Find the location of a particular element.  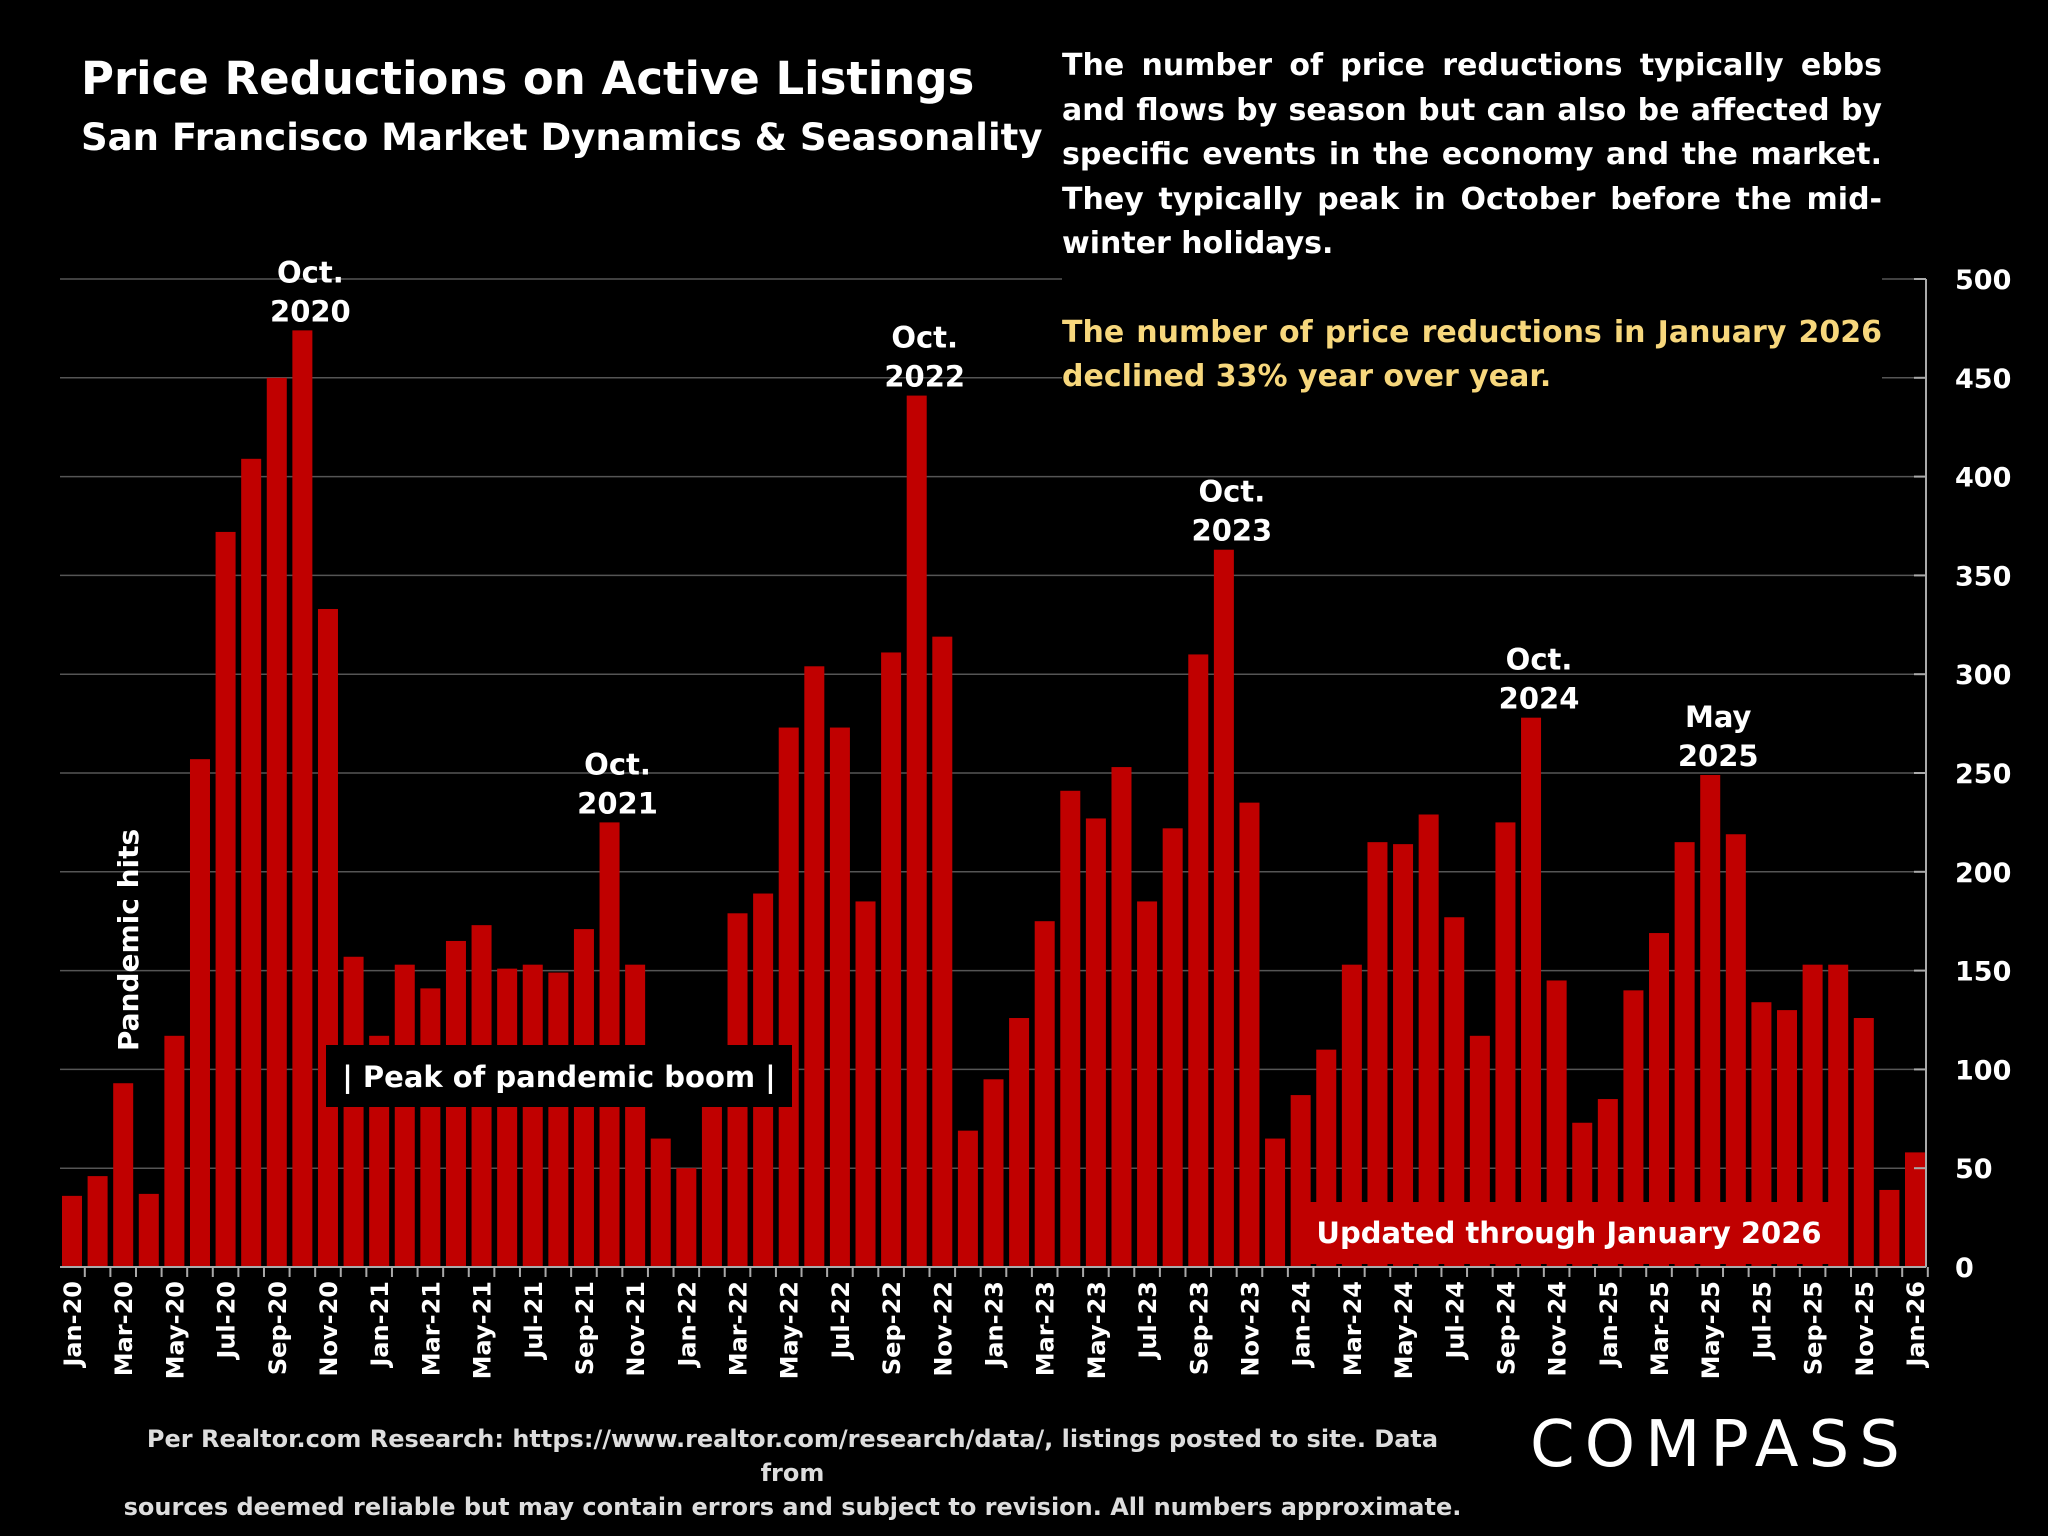

x-tick-label: Jul-21 is located at coordinates (534, 1321).